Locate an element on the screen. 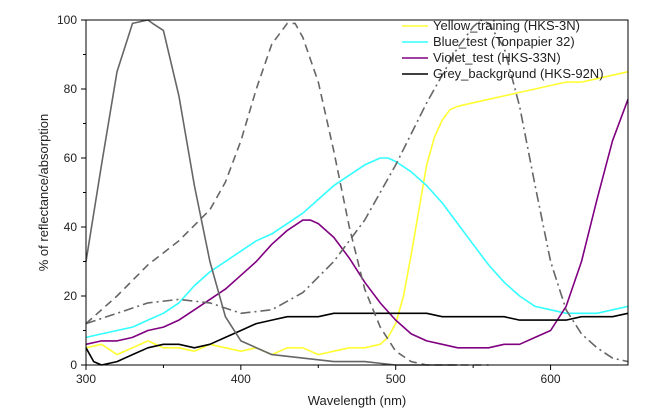  legend-label: Blue_test (Tonpapier 32) is located at coordinates (504, 41).